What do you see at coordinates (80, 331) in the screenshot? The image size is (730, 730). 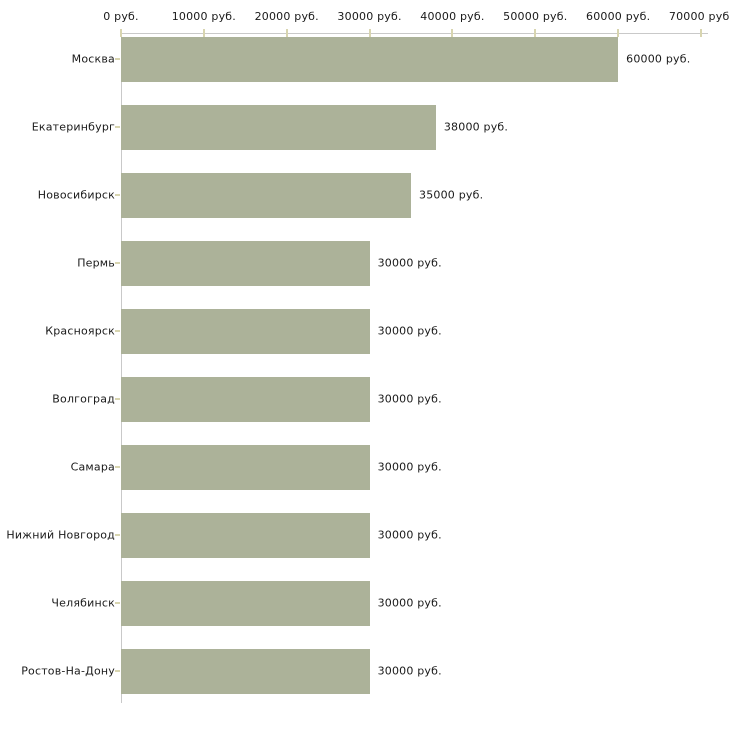 I see `category-label: Красноярск` at bounding box center [80, 331].